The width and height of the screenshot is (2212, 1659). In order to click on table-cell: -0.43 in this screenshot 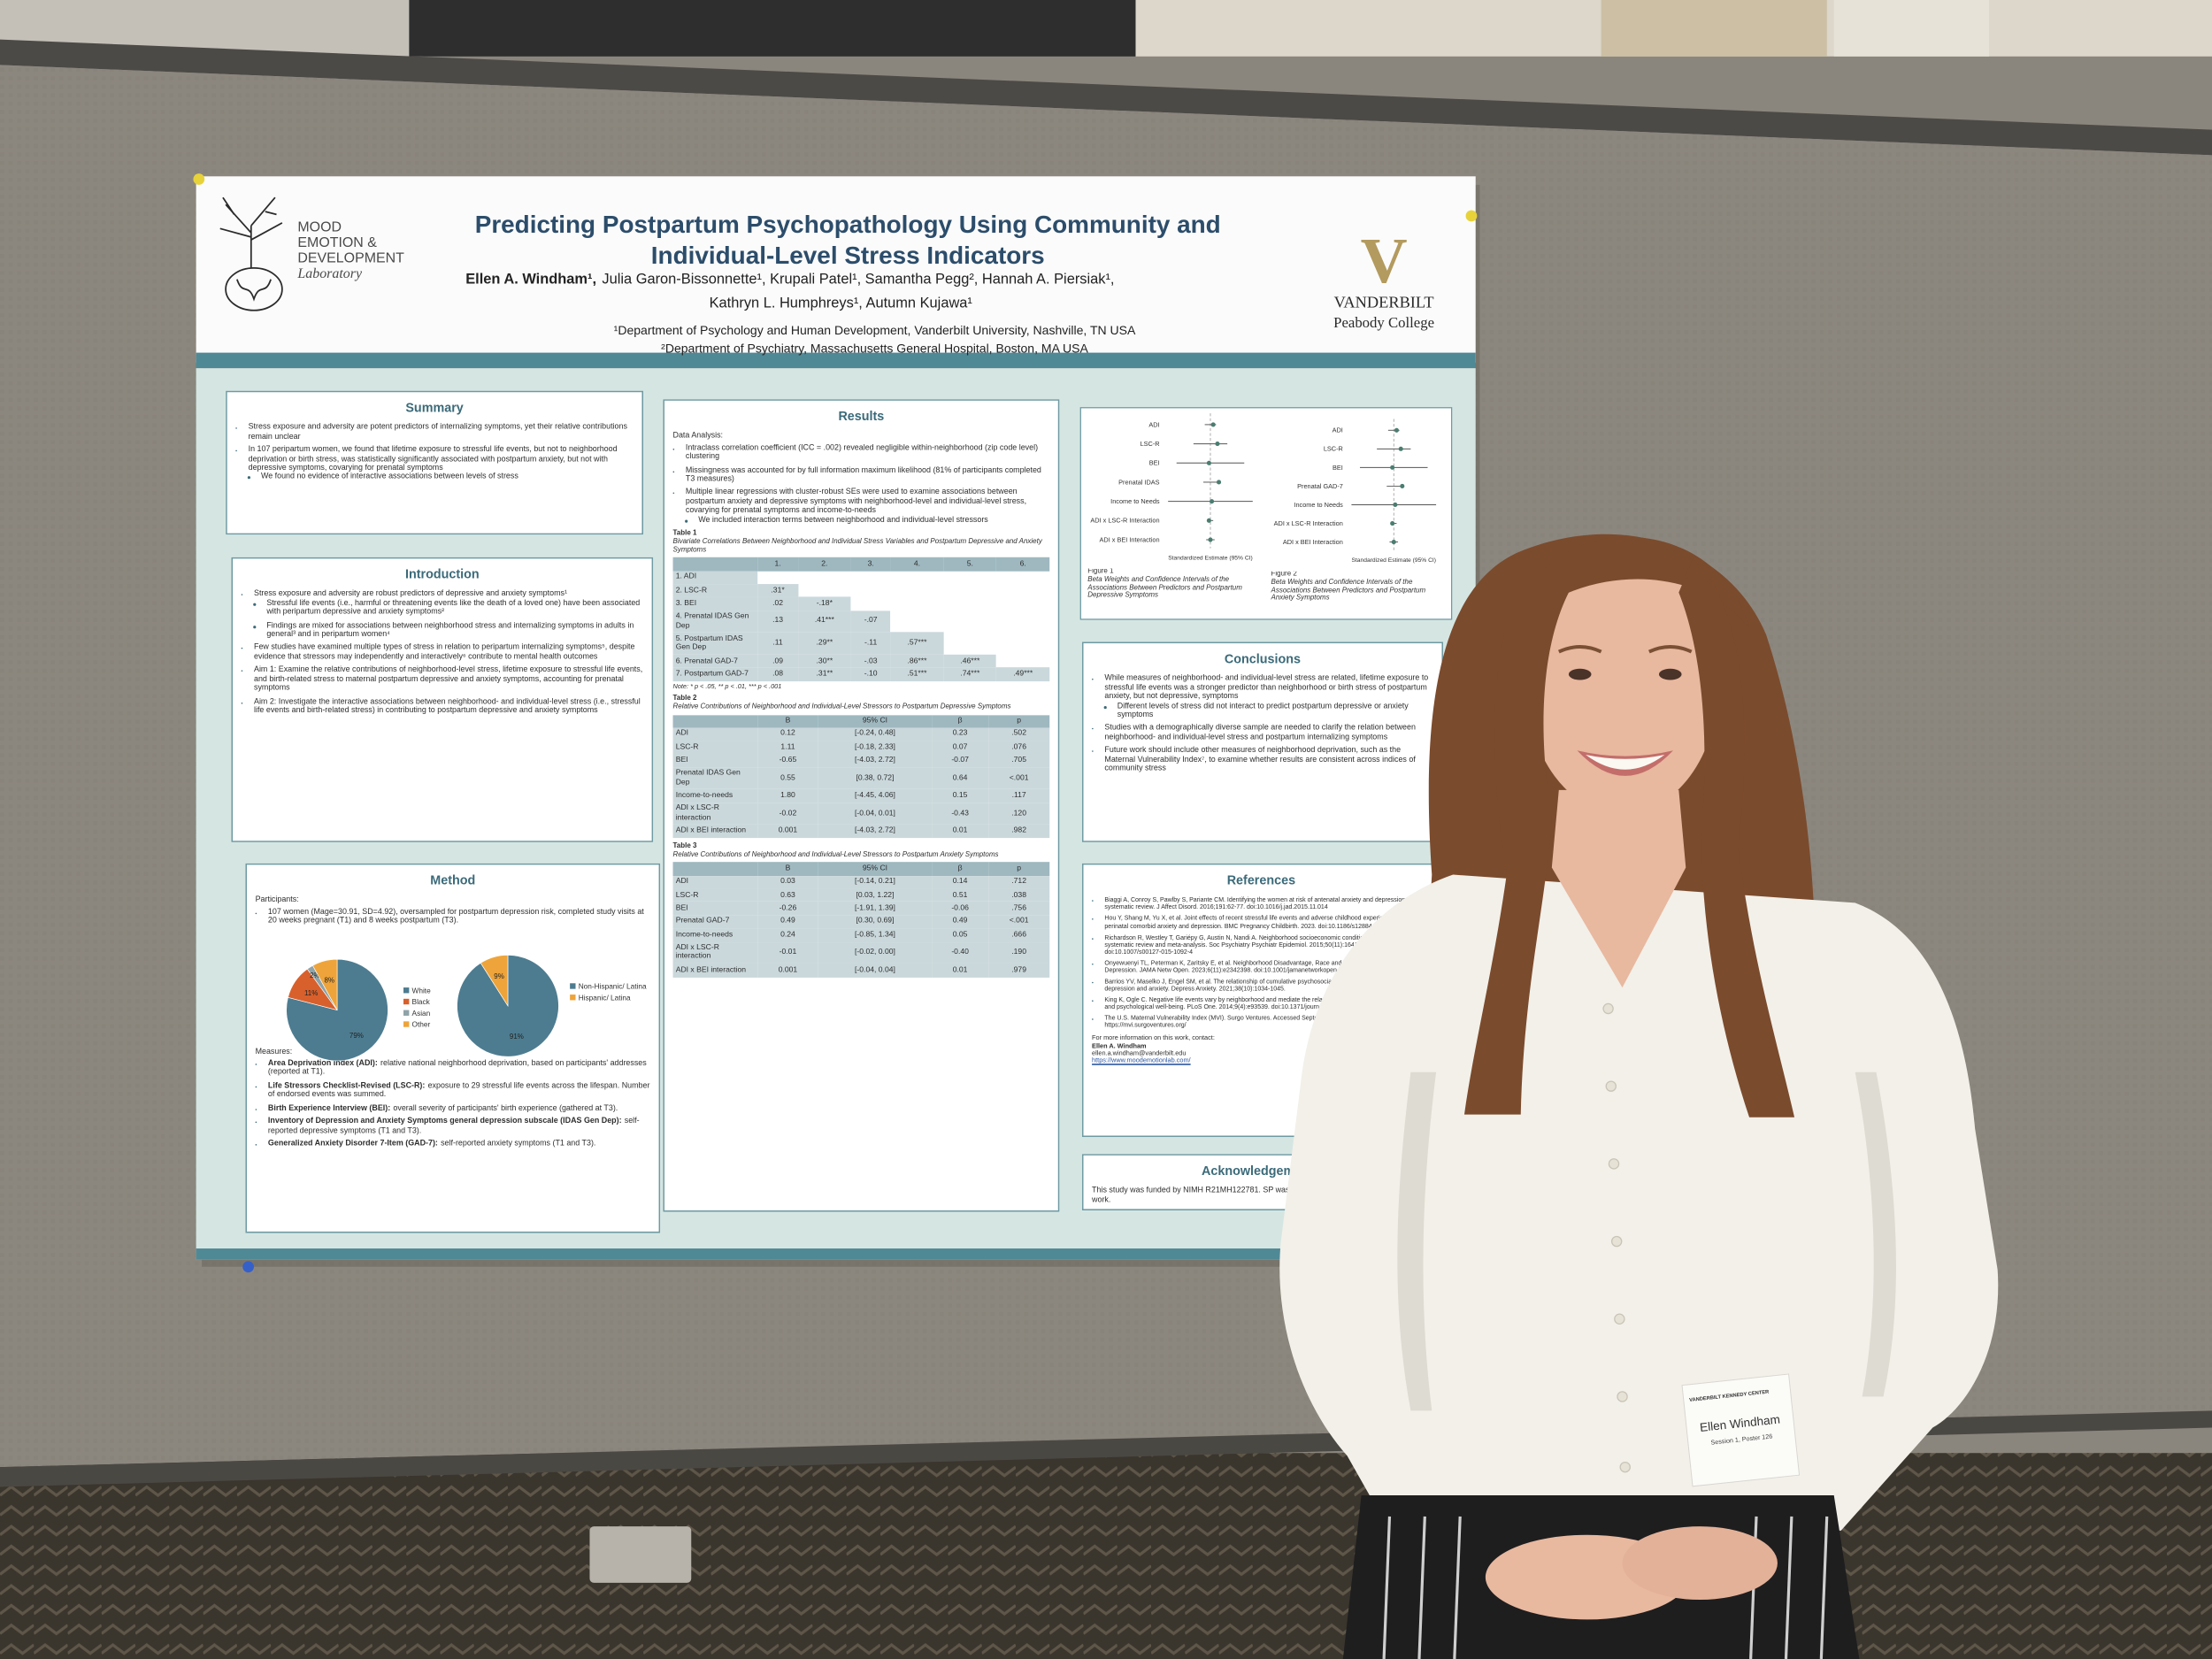, I will do `click(961, 814)`.